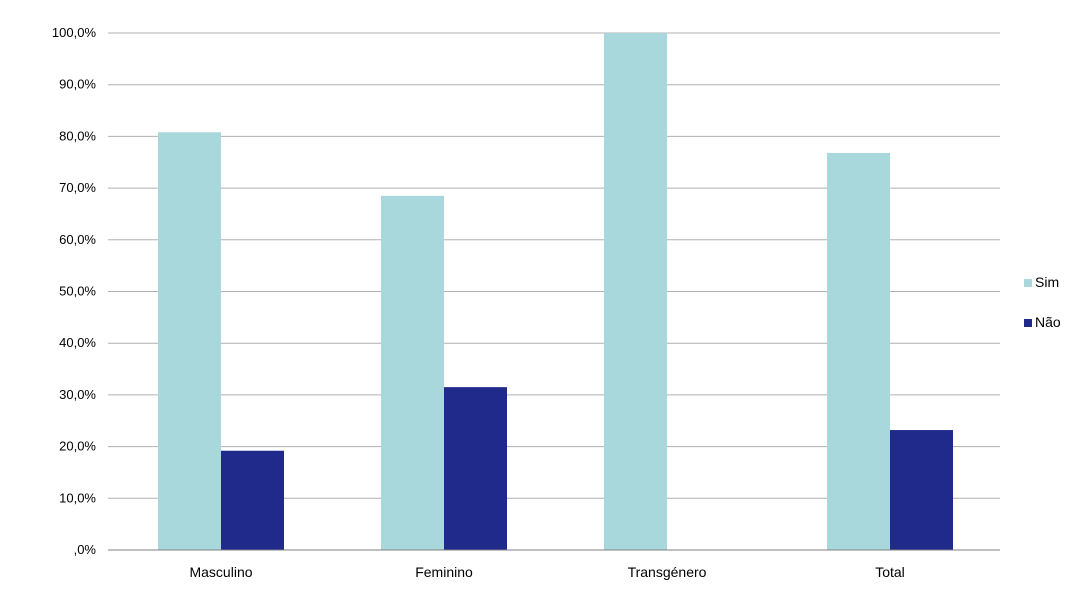  I want to click on y-tick-label: 10,0%, so click(77, 497).